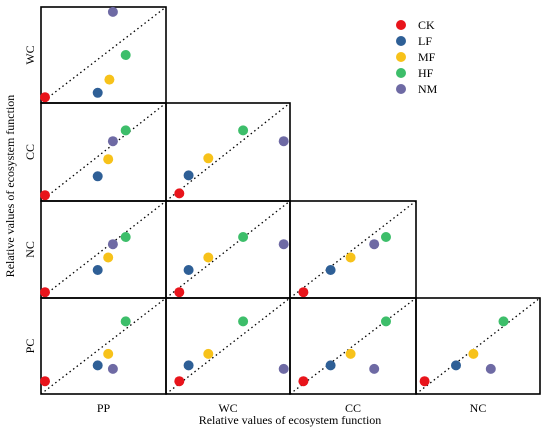 The height and width of the screenshot is (435, 550). Describe the element at coordinates (30, 54) in the screenshot. I see `row-label-wc: WC` at that location.